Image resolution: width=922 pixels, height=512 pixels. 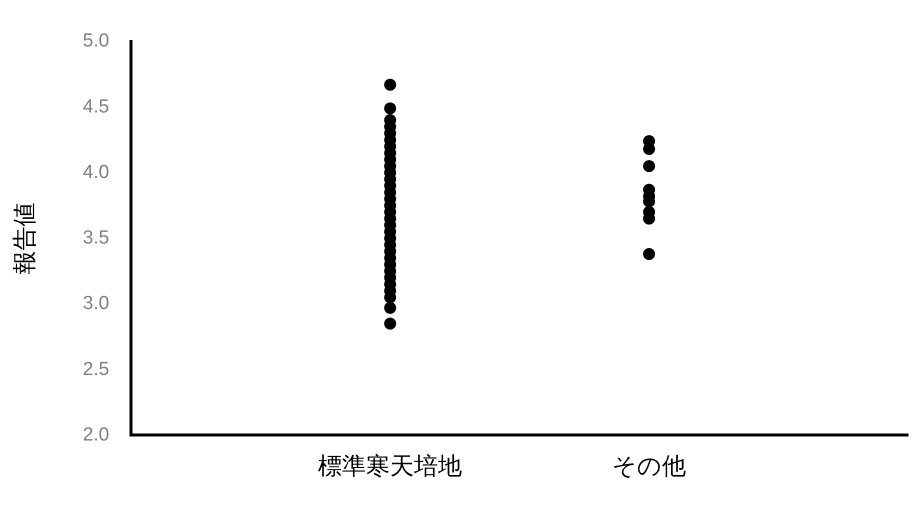 I want to click on x-tick-label: 標準寒天培地, so click(x=390, y=466).